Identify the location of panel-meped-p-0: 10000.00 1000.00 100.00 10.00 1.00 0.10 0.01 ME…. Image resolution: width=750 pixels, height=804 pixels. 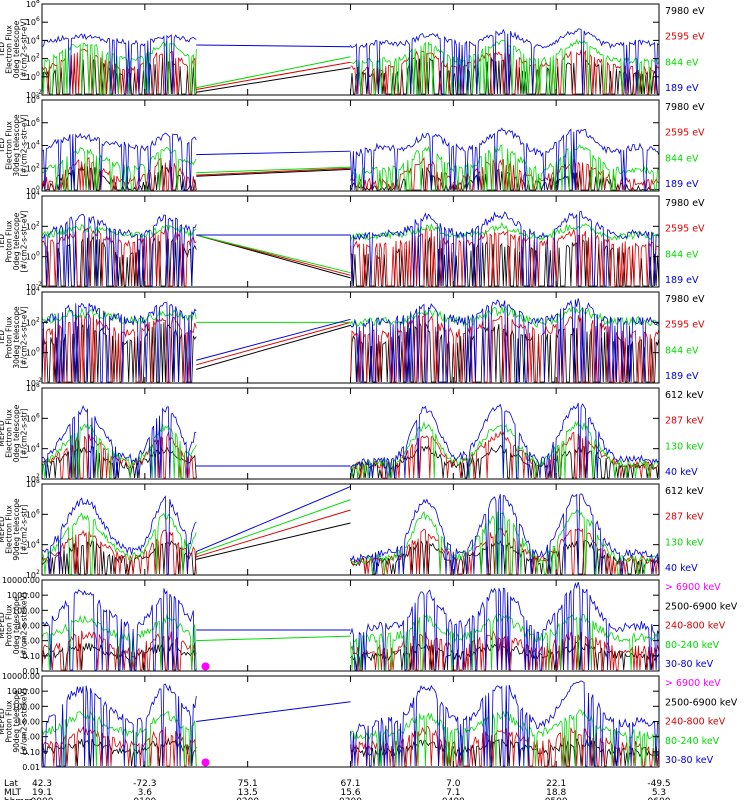
(369, 626).